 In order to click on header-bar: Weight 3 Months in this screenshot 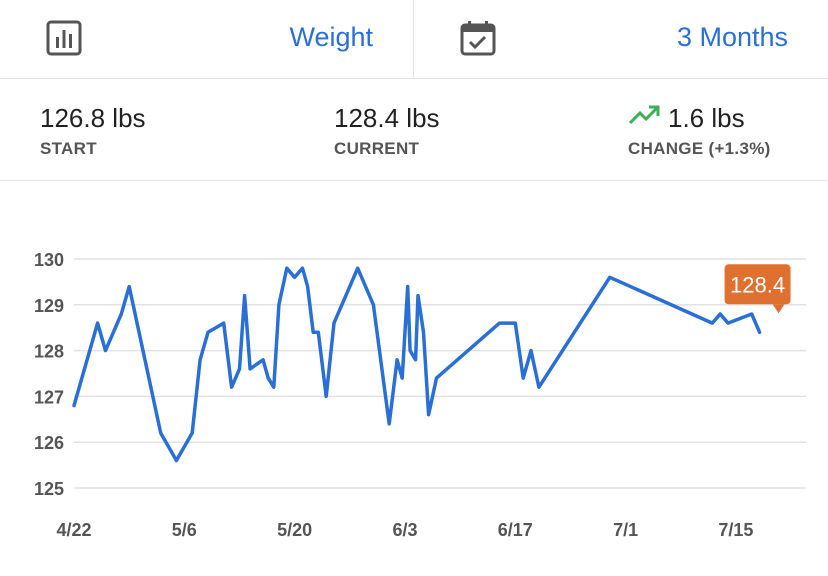, I will do `click(414, 39)`.